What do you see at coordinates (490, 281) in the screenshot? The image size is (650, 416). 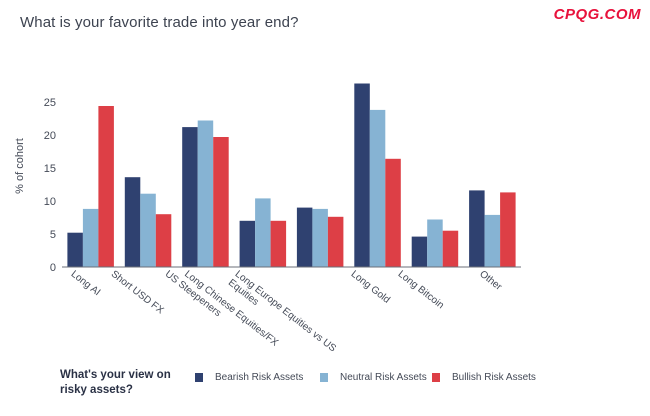 I see `x-tick-label: Other` at bounding box center [490, 281].